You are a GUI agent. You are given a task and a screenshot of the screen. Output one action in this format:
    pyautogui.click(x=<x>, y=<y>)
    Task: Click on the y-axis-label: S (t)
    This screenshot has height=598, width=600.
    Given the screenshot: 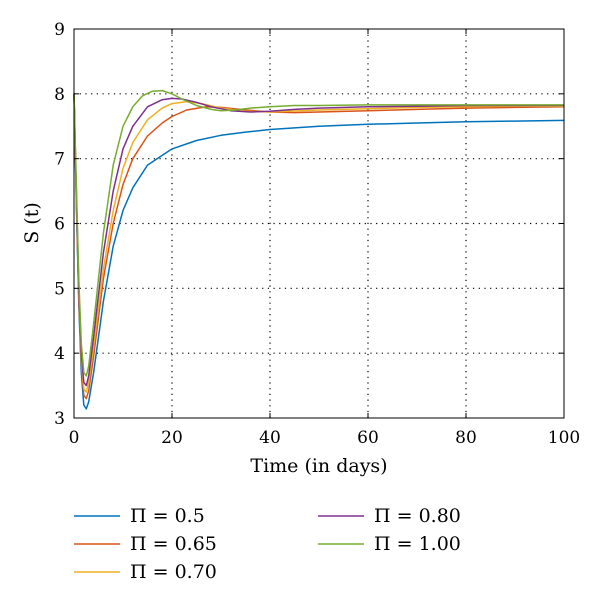 What is the action you would take?
    pyautogui.click(x=32, y=223)
    